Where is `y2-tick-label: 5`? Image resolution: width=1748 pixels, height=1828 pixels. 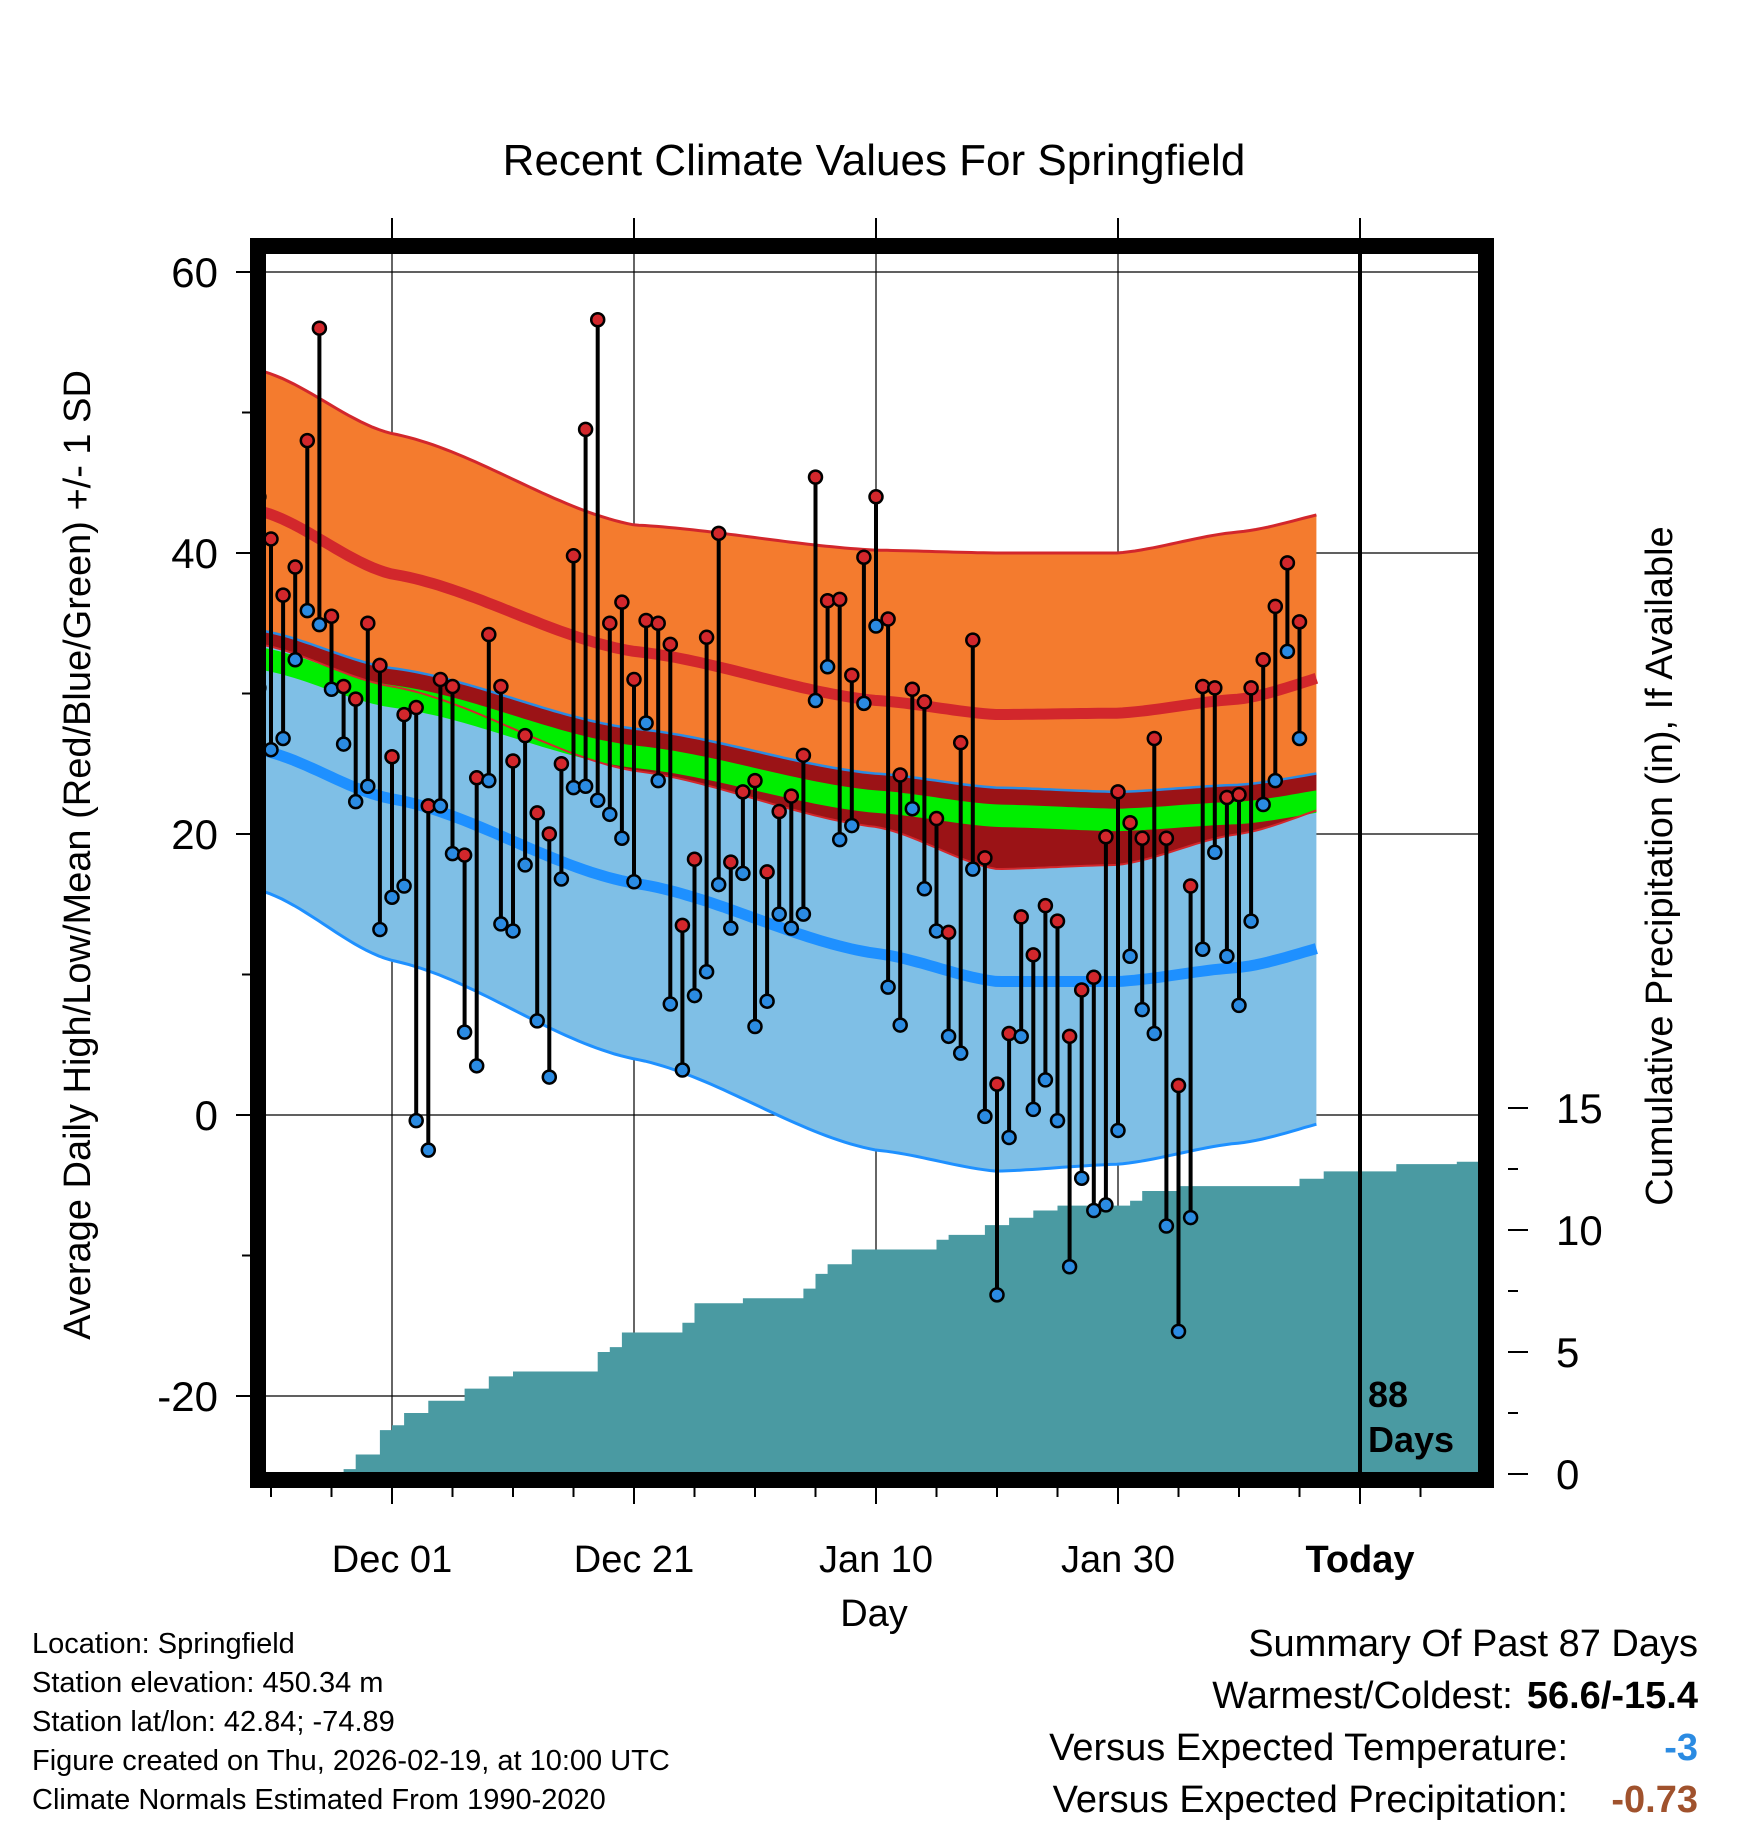
y2-tick-label: 5 is located at coordinates (1567, 1352).